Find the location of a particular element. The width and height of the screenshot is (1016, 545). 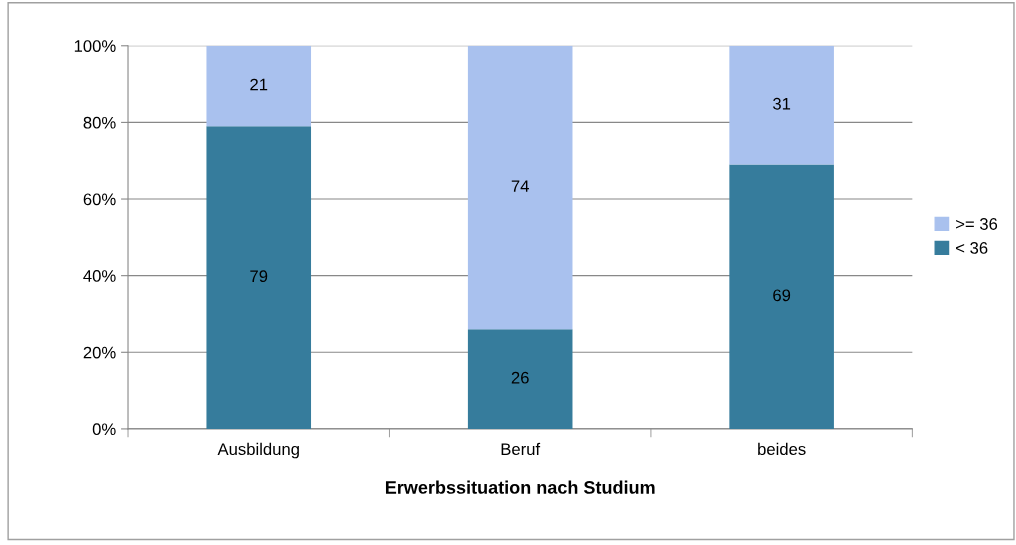

y-tick-label: 60% is located at coordinates (99, 199).